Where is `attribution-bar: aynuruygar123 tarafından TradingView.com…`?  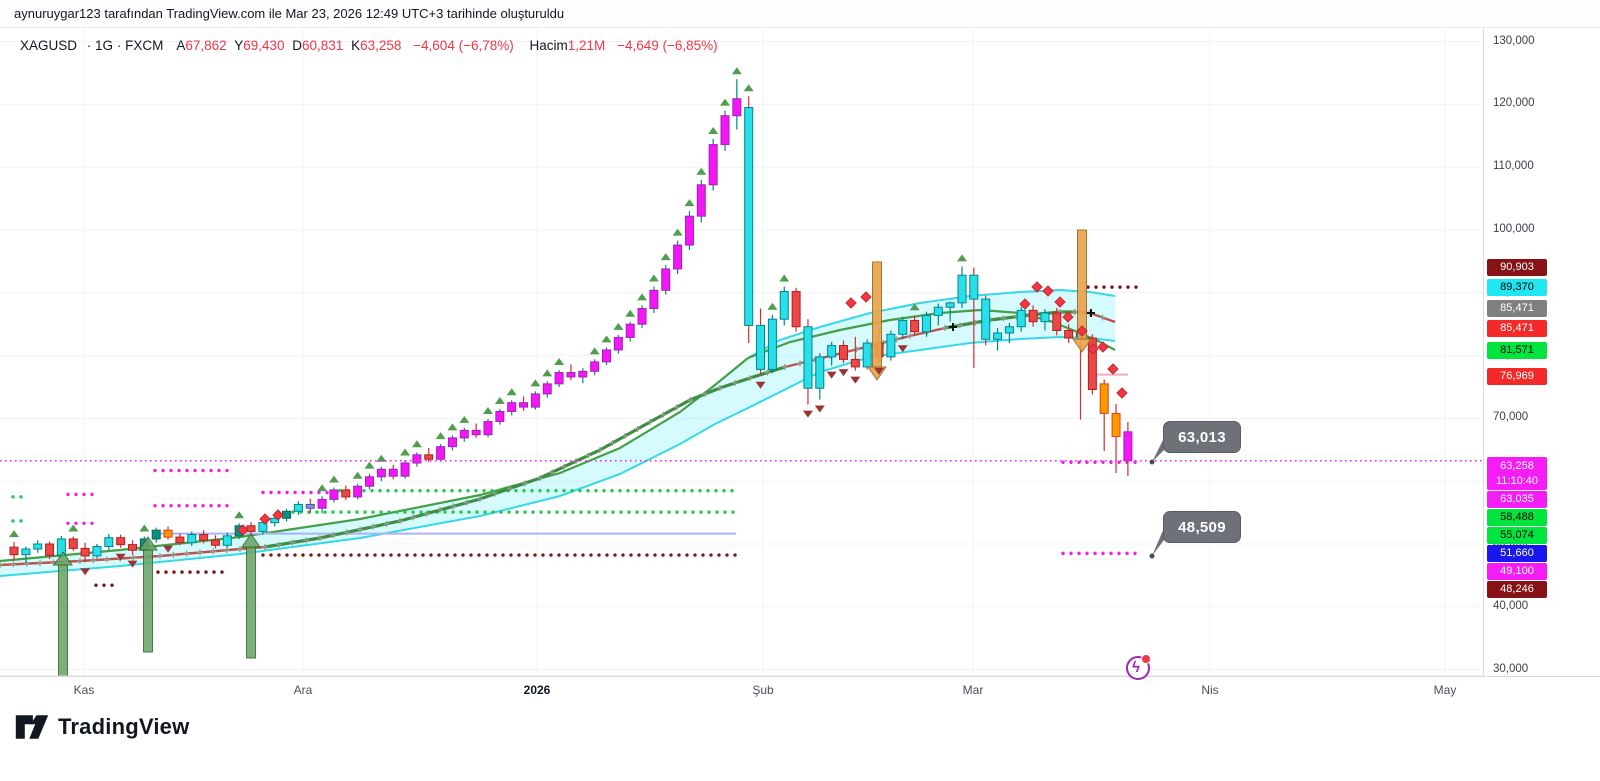 attribution-bar: aynuruygar123 tarafından TradingView.com… is located at coordinates (800, 14).